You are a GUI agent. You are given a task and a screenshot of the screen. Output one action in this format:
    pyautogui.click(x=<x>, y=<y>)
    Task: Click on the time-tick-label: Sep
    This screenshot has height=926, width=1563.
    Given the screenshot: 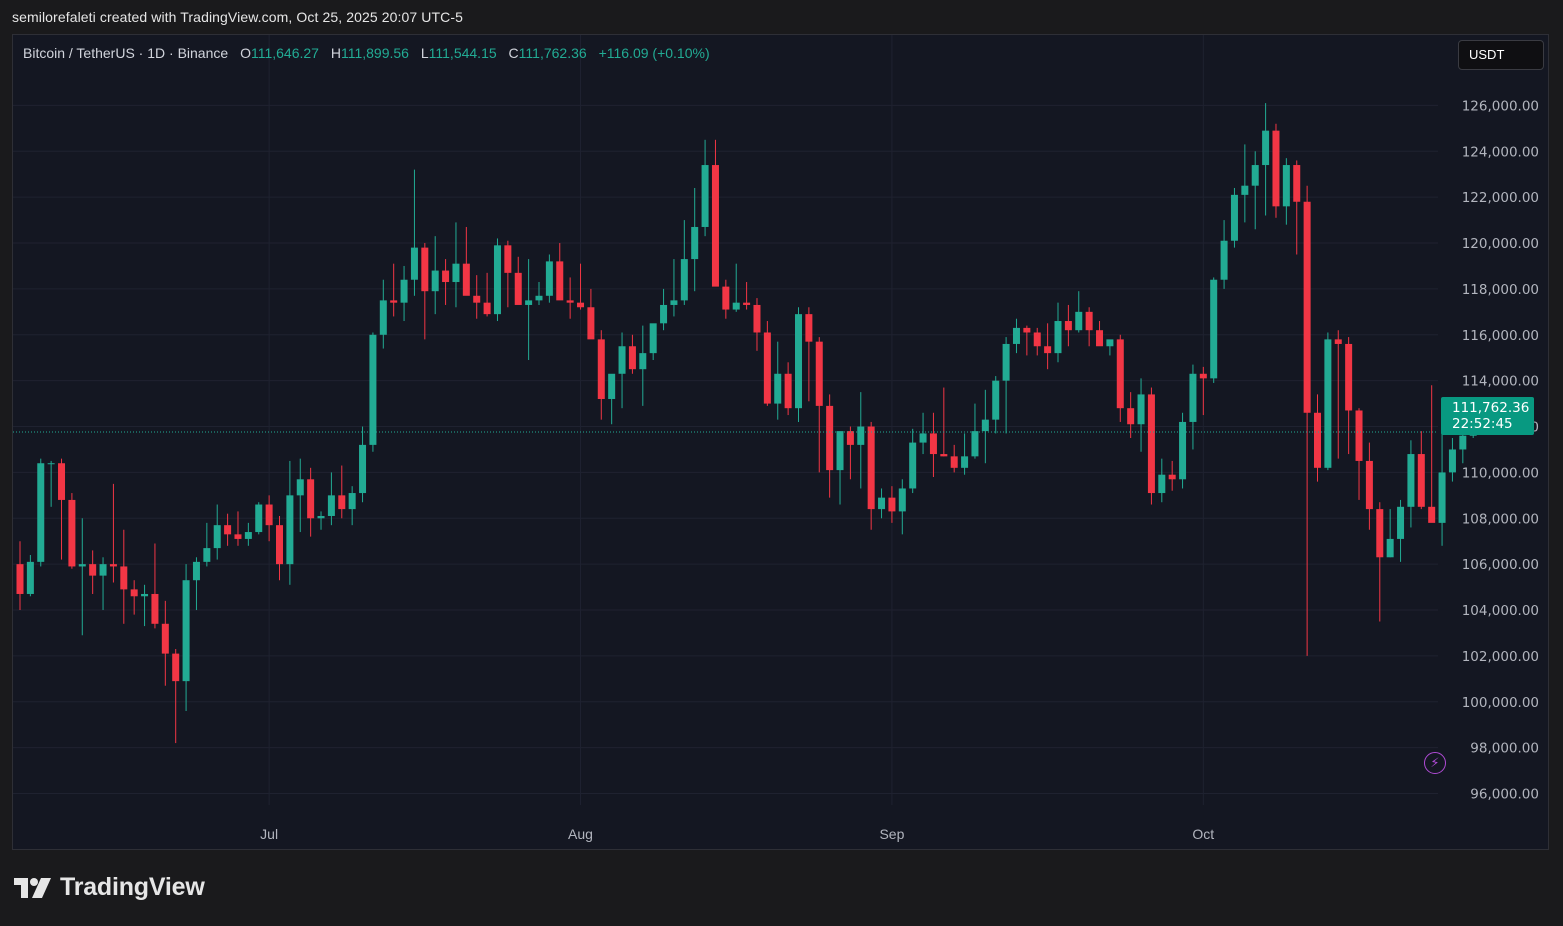 What is the action you would take?
    pyautogui.click(x=891, y=834)
    